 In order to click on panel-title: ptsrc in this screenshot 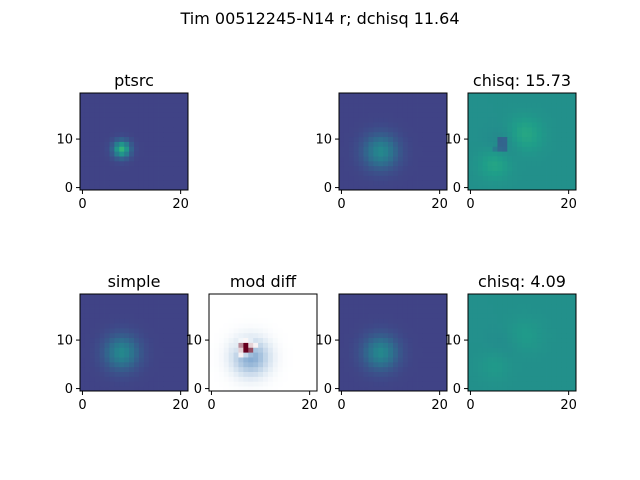, I will do `click(134, 80)`.